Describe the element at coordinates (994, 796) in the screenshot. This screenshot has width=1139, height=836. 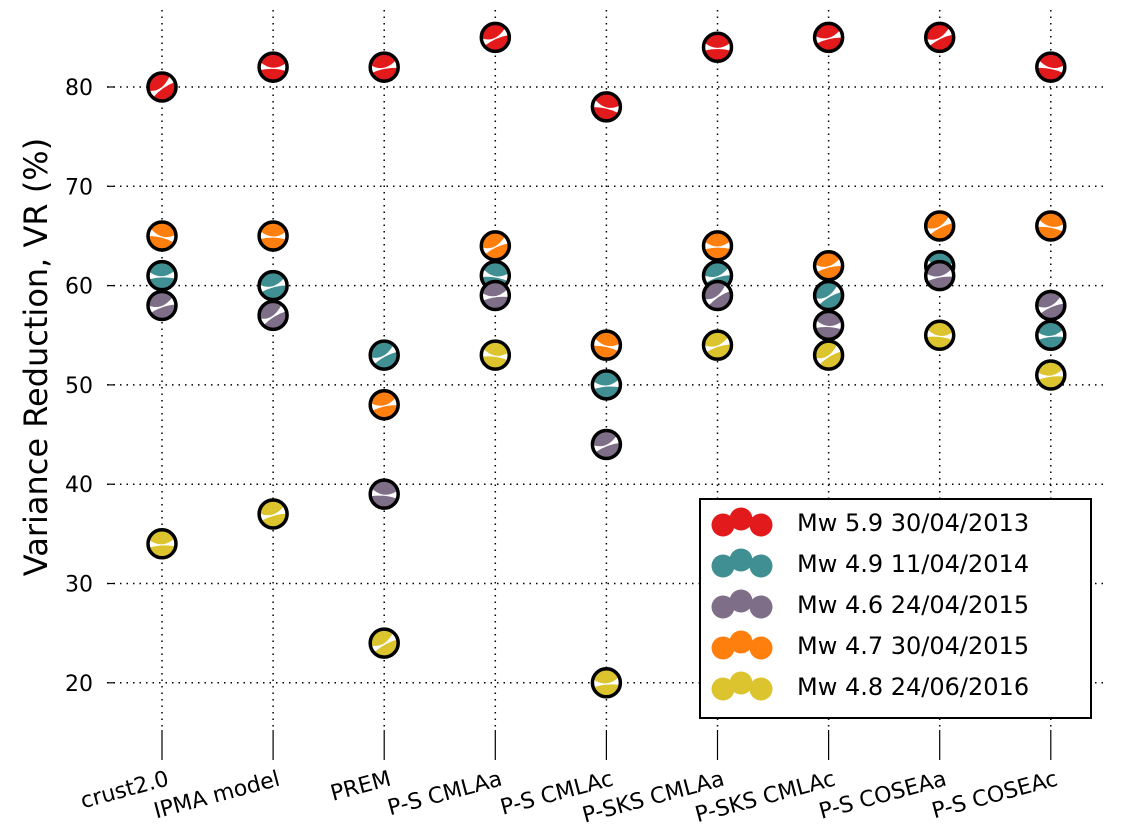
I see `x-tick-label: P-S COSEAc` at that location.